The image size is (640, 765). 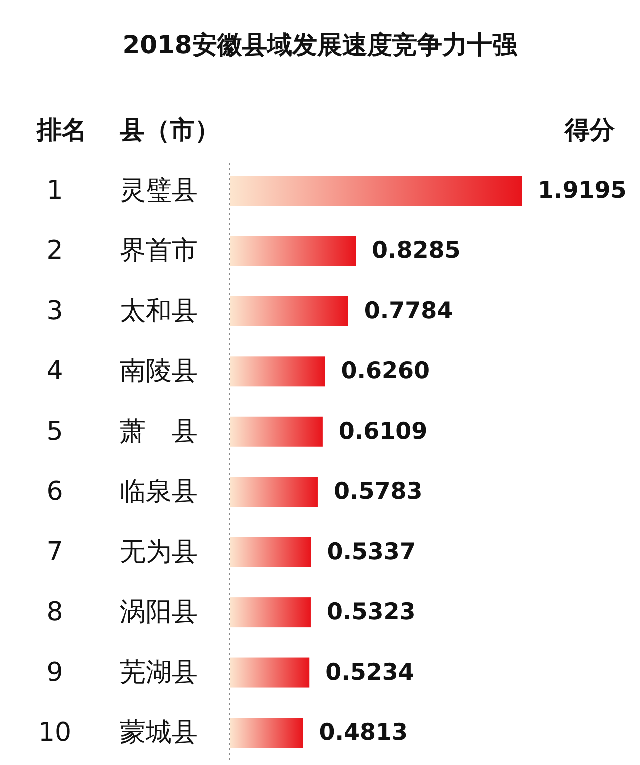 I want to click on annotation: 县（市）, so click(x=170, y=130).